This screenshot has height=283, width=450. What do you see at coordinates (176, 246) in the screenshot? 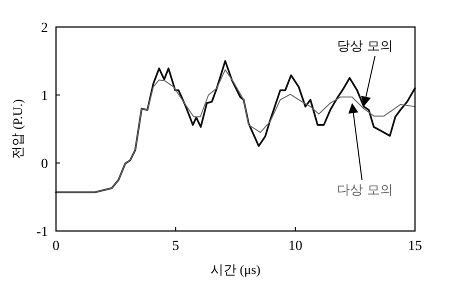
I see `x-tick-label: 5` at bounding box center [176, 246].